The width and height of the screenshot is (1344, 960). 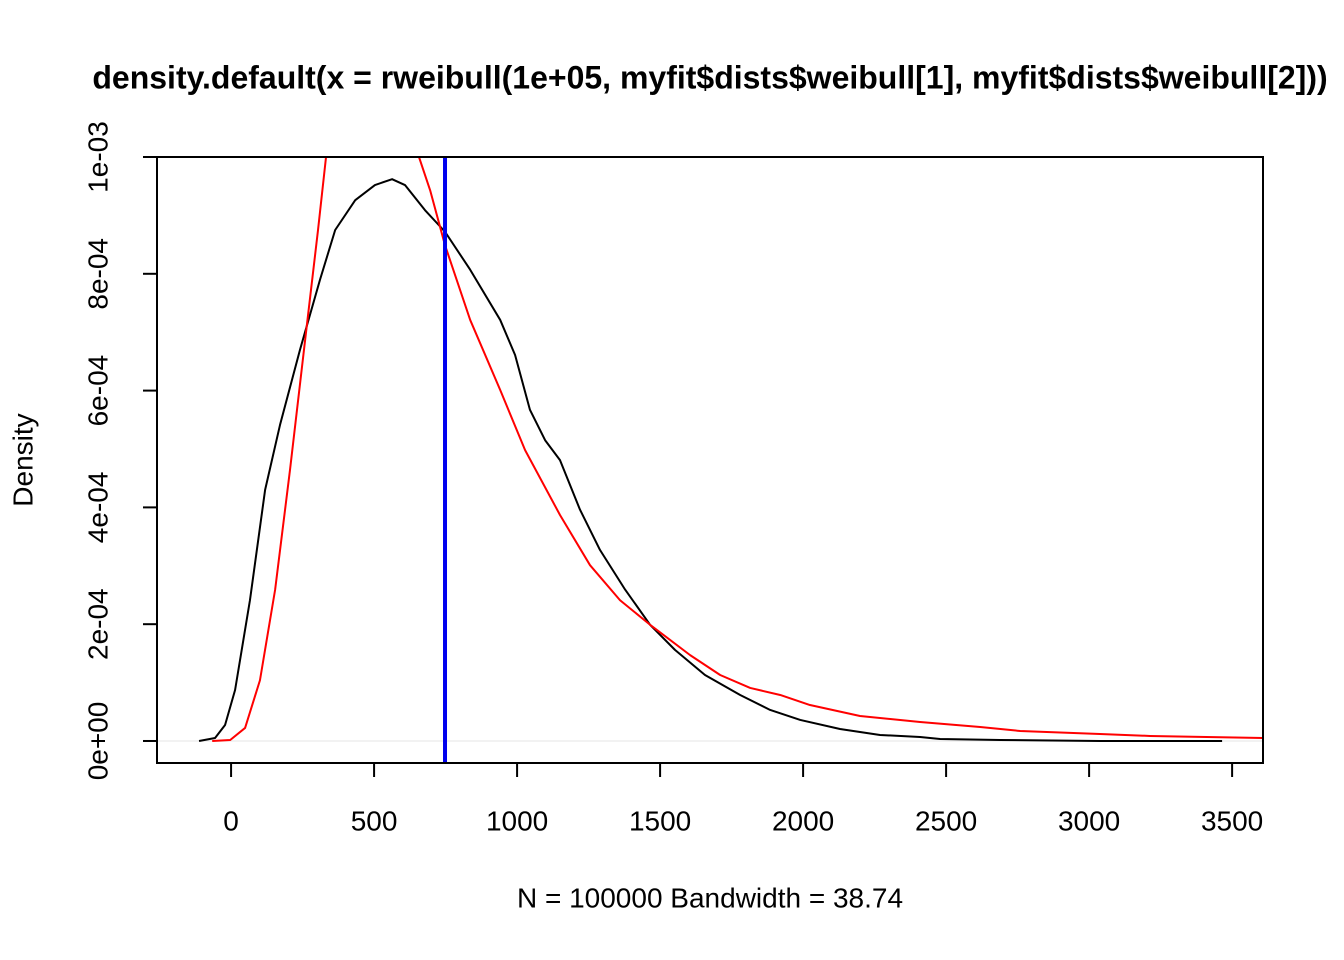 What do you see at coordinates (1089, 820) in the screenshot?
I see `x-tick-label: 3000` at bounding box center [1089, 820].